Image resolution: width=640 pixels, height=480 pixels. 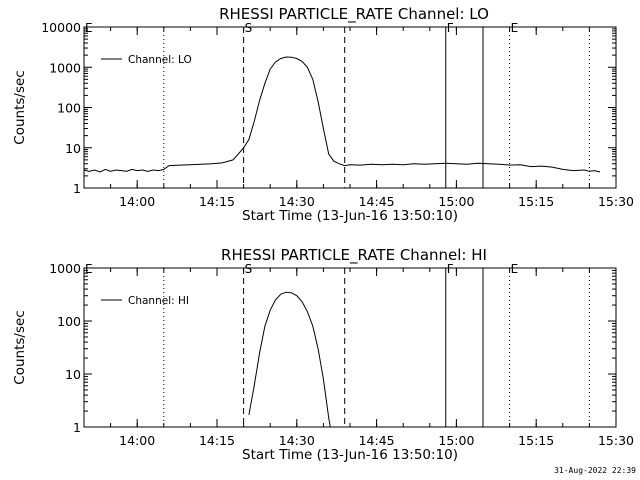 What do you see at coordinates (354, 14) in the screenshot?
I see `chart-title: RHESSI PARTICLE_RATE Channel: LO` at bounding box center [354, 14].